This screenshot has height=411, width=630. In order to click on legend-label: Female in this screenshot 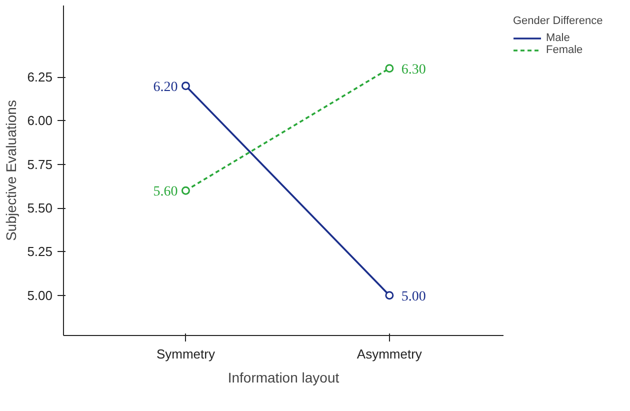, I will do `click(564, 50)`.